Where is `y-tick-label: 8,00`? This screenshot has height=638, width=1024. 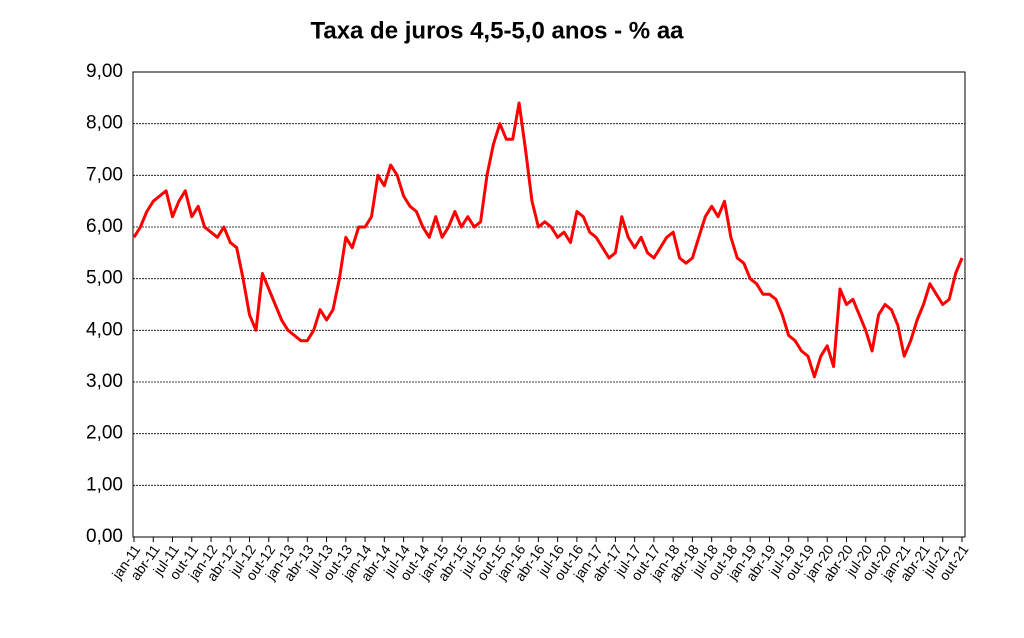 y-tick-label: 8,00 is located at coordinates (104, 123).